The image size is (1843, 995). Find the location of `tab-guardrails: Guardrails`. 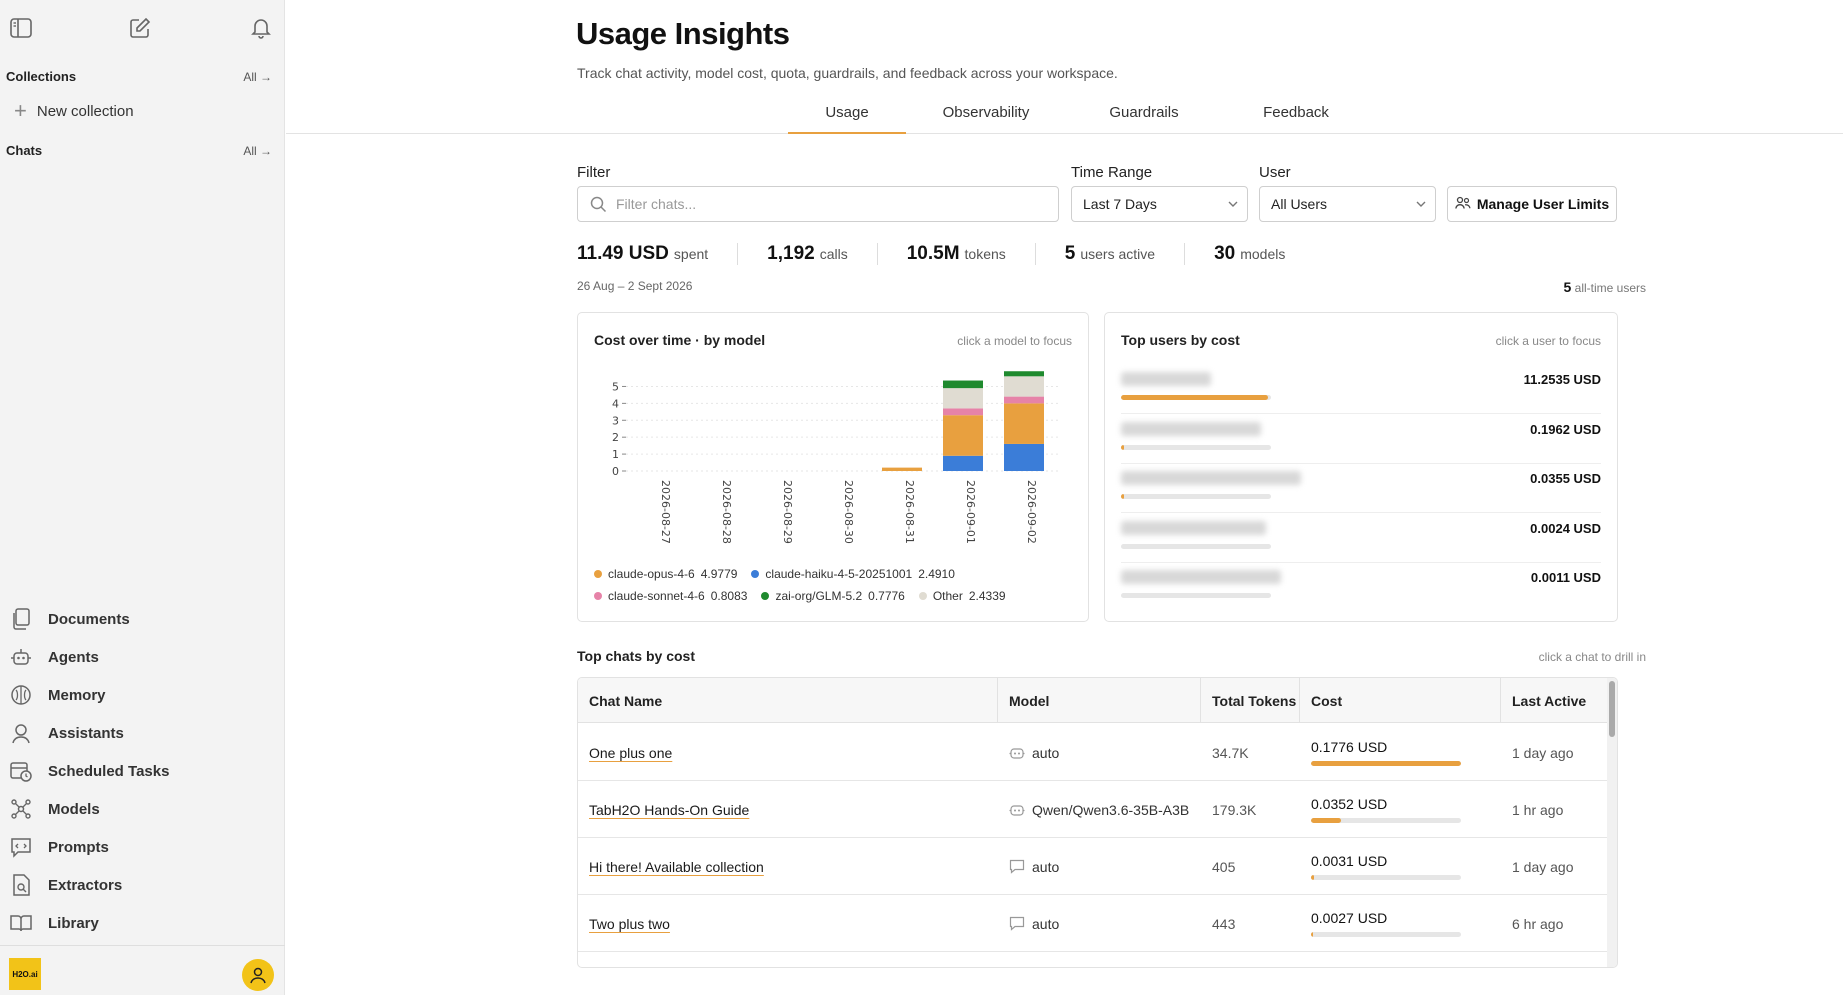

tab-guardrails: Guardrails is located at coordinates (1144, 112).